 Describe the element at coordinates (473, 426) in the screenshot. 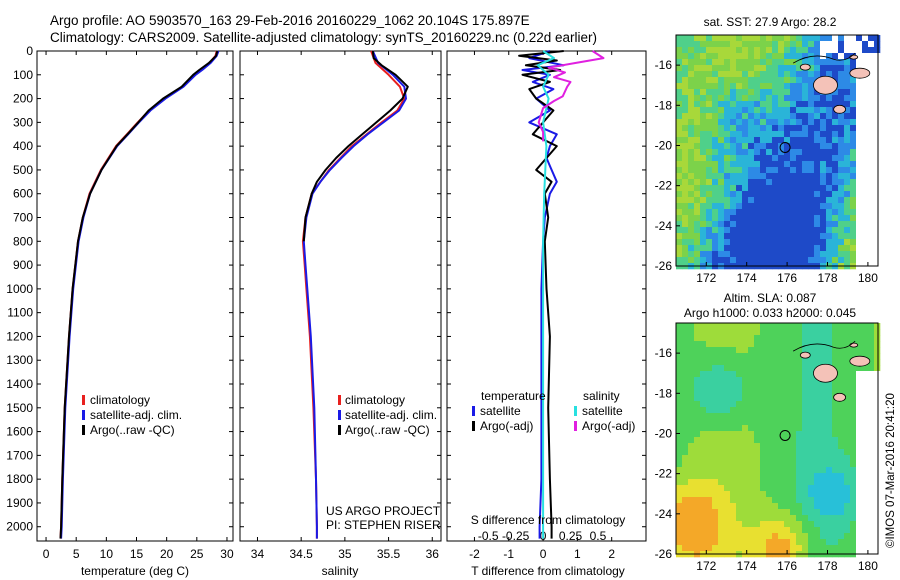

I see `legend-swatch-t-argo` at that location.